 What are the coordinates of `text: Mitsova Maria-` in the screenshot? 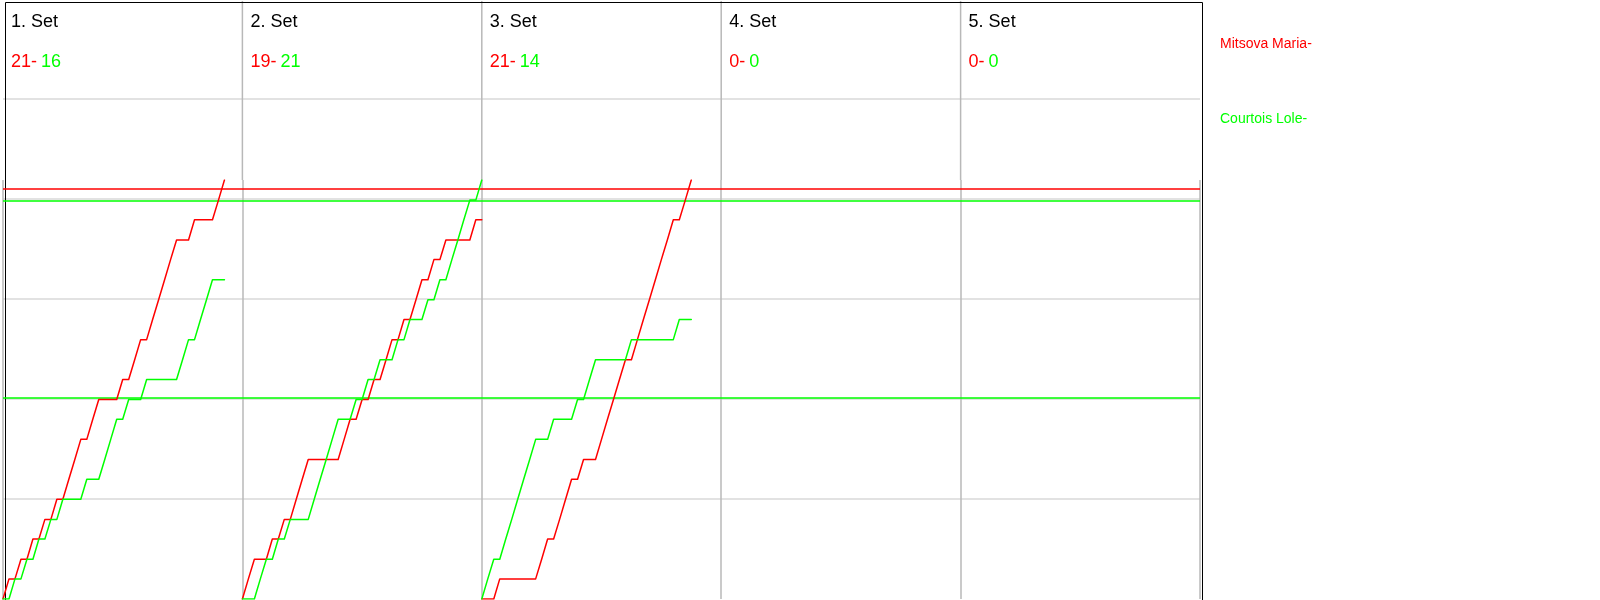 It's located at (1266, 43).